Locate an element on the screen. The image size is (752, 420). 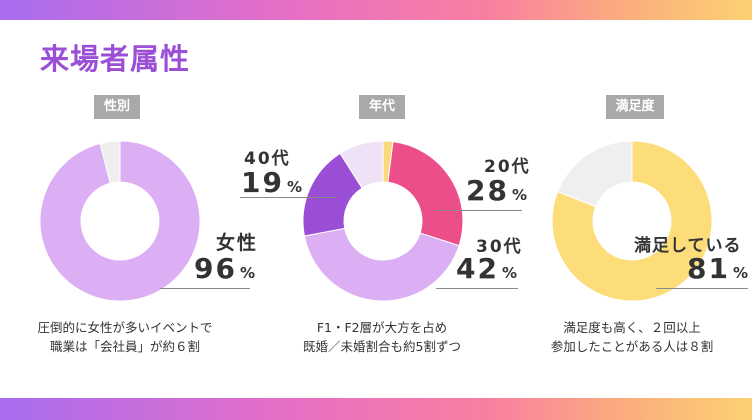
female-underline is located at coordinates (205, 288).